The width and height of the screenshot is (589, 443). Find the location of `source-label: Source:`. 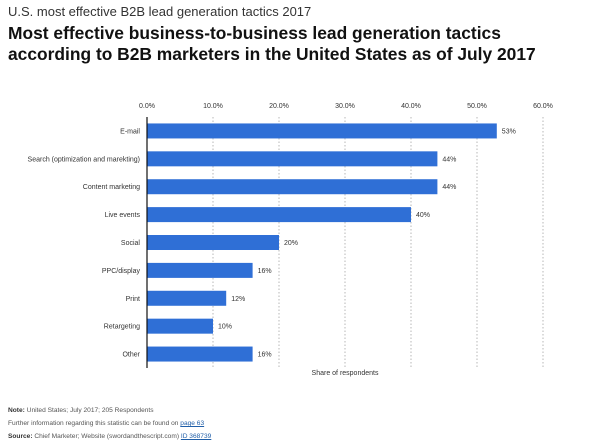

source-label: Source: is located at coordinates (20, 436).